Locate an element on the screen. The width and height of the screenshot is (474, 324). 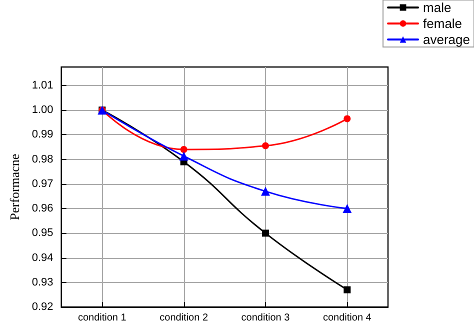
y-tick-label: 0.96 is located at coordinates (43, 208).